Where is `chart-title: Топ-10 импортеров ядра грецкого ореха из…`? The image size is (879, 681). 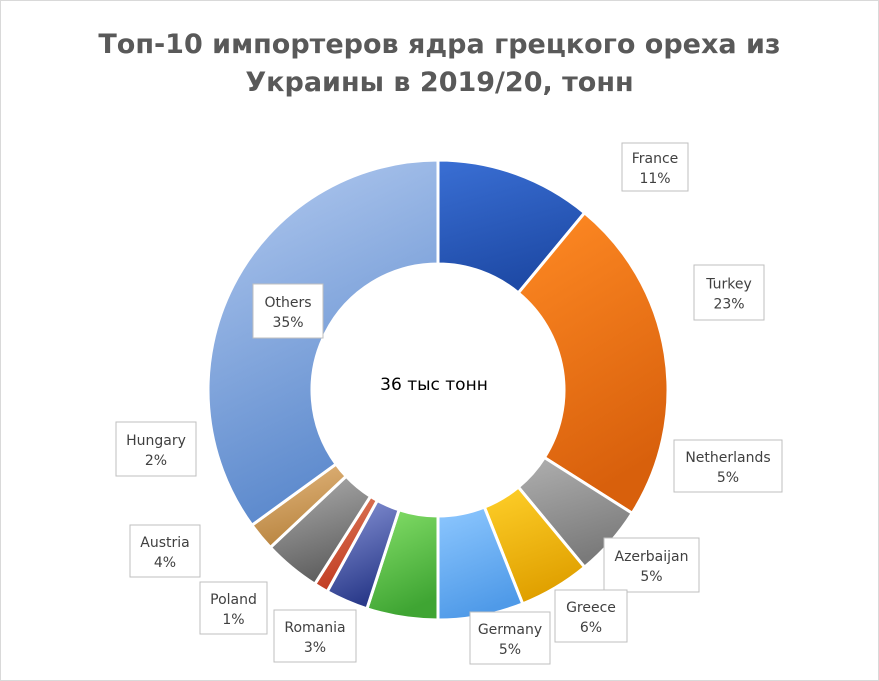 chart-title: Топ-10 импортеров ядра грецкого ореха из… is located at coordinates (439, 64).